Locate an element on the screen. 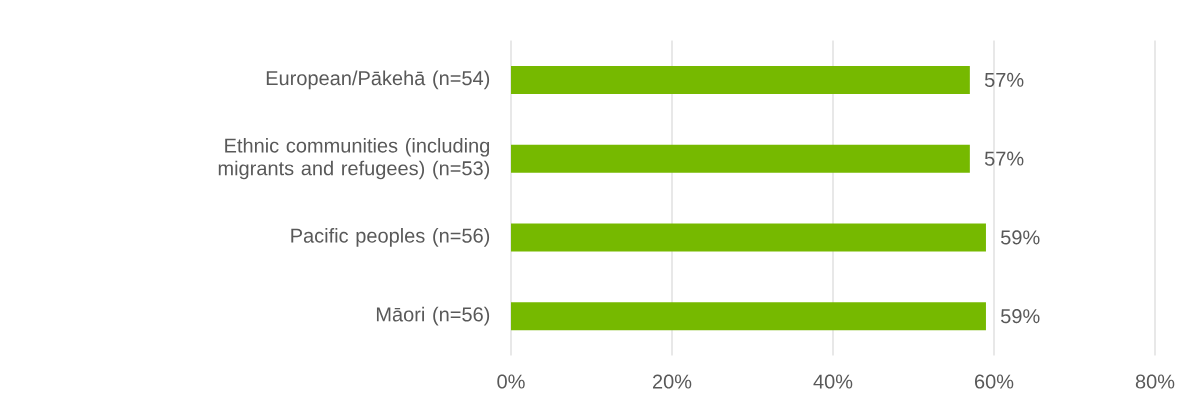 This screenshot has width=1194, height=407. y-tick-label: Ethnic communities (including migrants and refugees) (n=53) is located at coordinates (354, 158).